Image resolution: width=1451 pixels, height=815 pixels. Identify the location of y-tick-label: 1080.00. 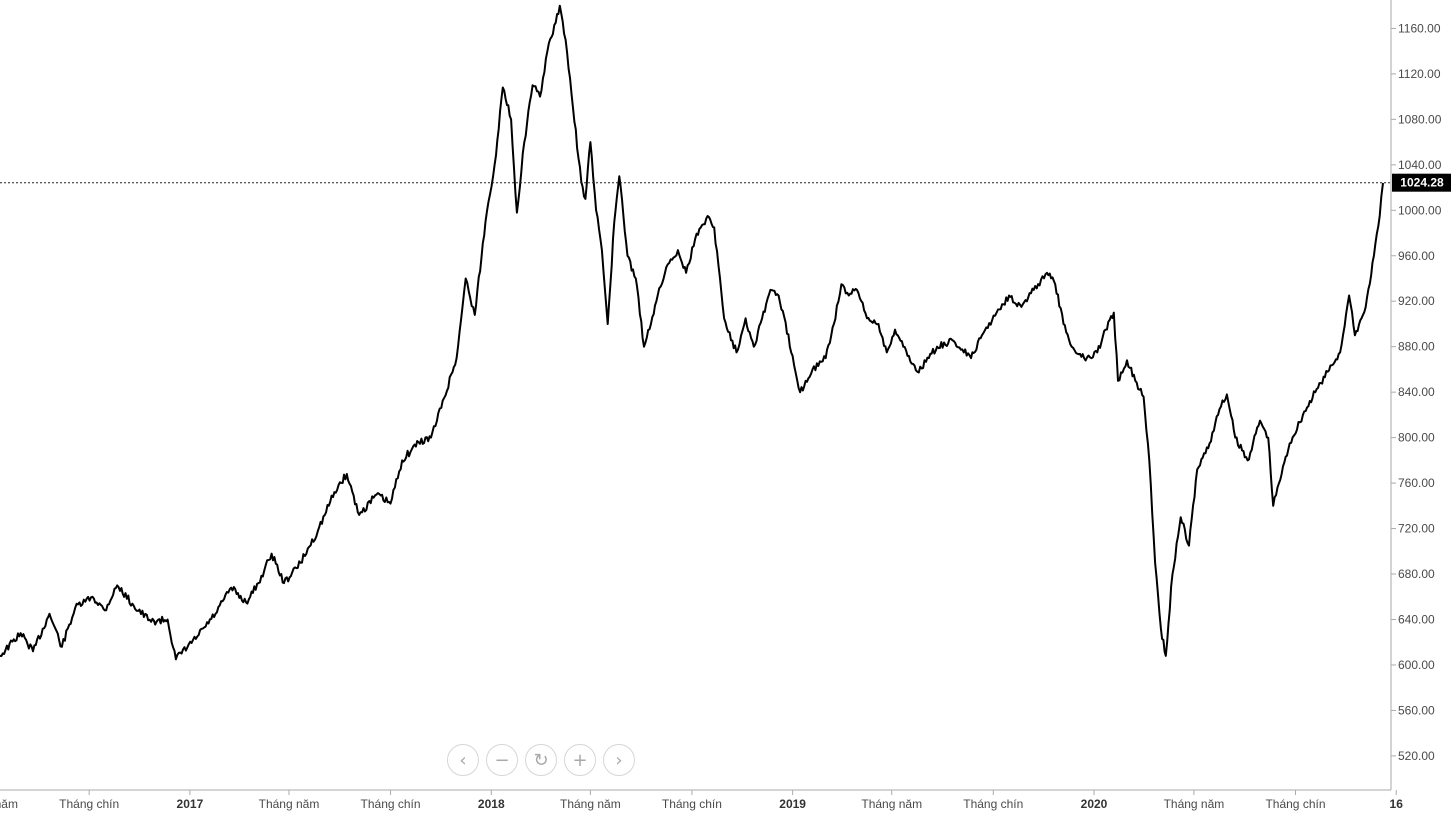
(1420, 119).